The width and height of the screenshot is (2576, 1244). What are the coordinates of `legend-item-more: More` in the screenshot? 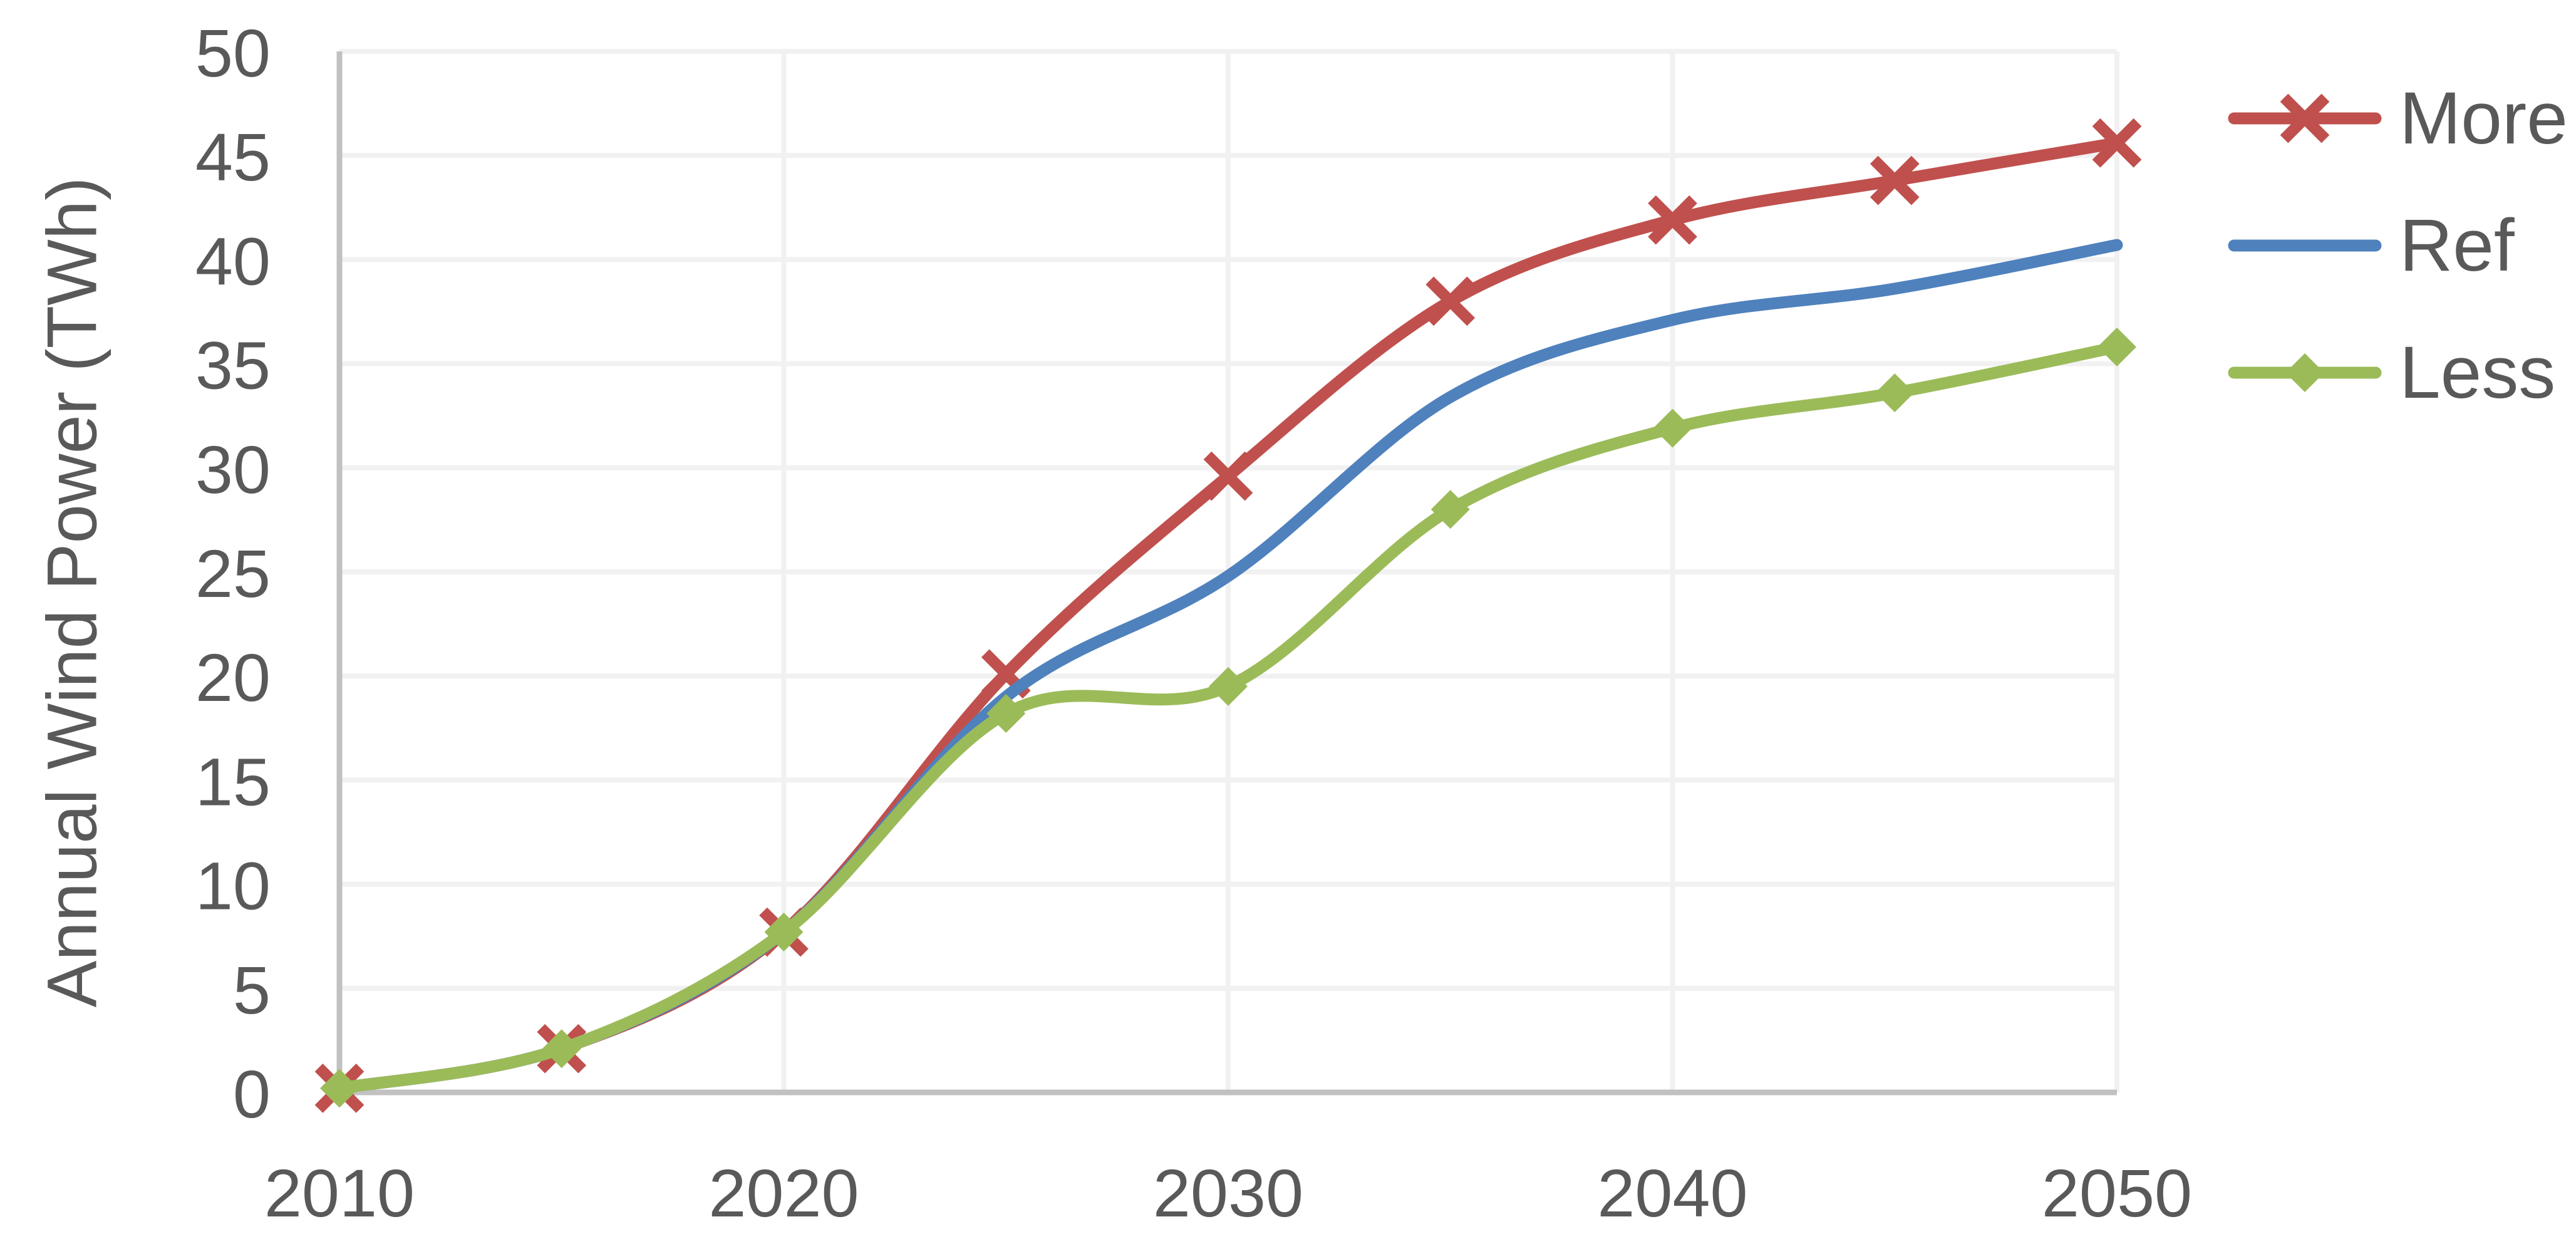 It's located at (2397, 118).